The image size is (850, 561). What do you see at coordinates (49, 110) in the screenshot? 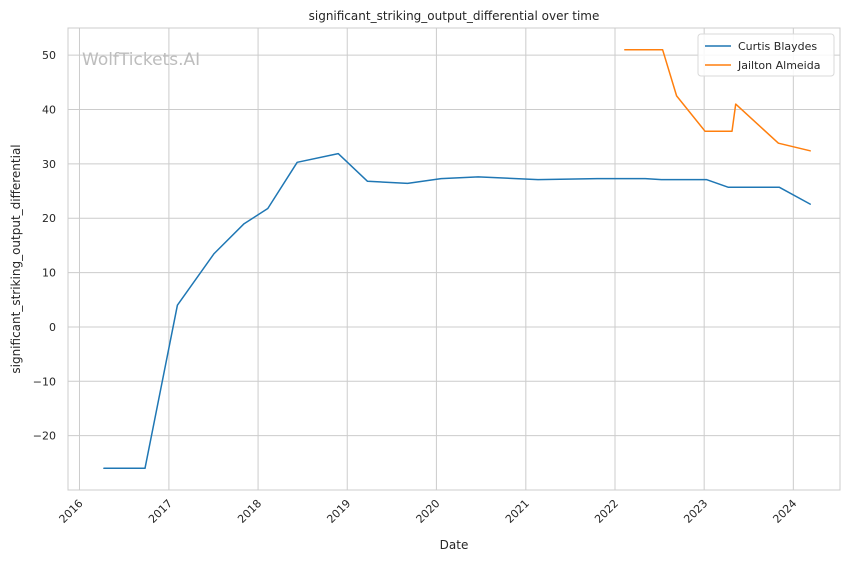
I see `y-tick-label: 40` at bounding box center [49, 110].